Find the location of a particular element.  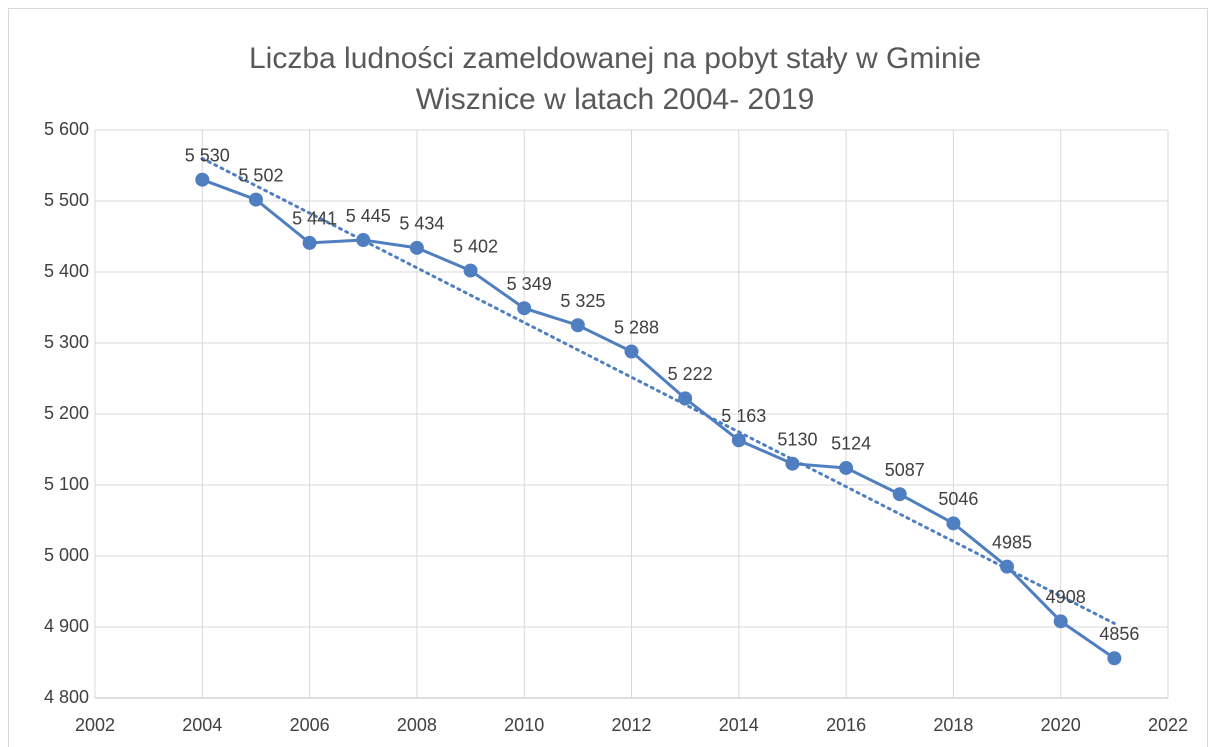

x-tick-label: 2016 is located at coordinates (846, 725).